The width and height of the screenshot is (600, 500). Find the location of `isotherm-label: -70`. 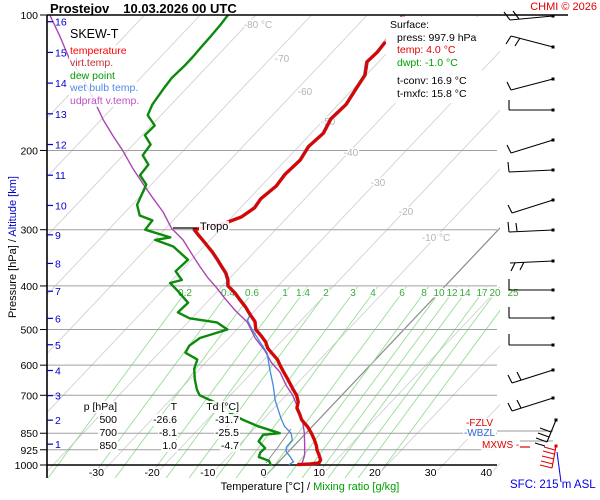

isotherm-label: -70 is located at coordinates (282, 59).